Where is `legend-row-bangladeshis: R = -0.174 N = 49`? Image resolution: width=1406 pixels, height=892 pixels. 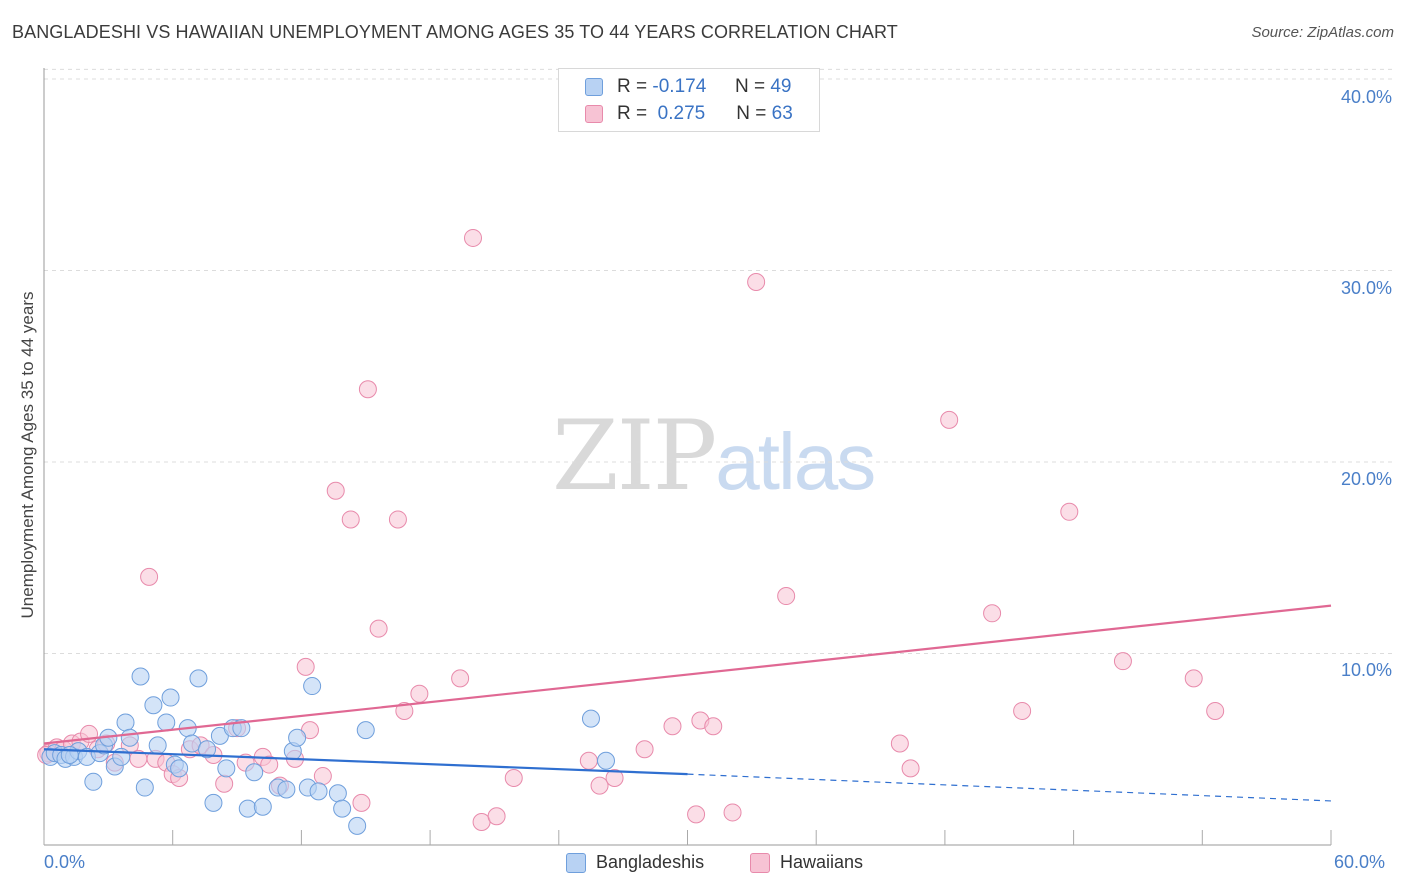
legend-row-bangladeshis: R = -0.174 N = 49 is located at coordinates (688, 87).